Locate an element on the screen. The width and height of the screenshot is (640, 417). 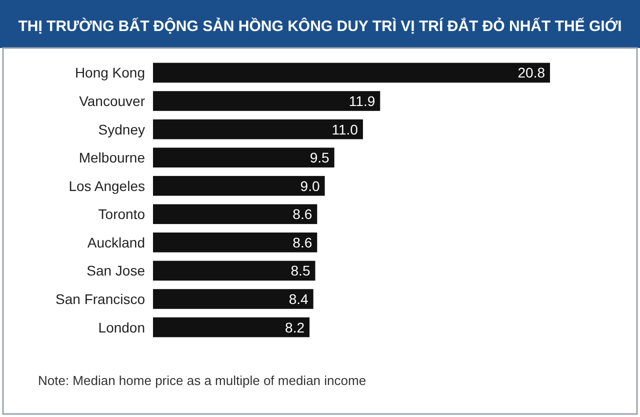
data-label: 11.0 is located at coordinates (345, 129).